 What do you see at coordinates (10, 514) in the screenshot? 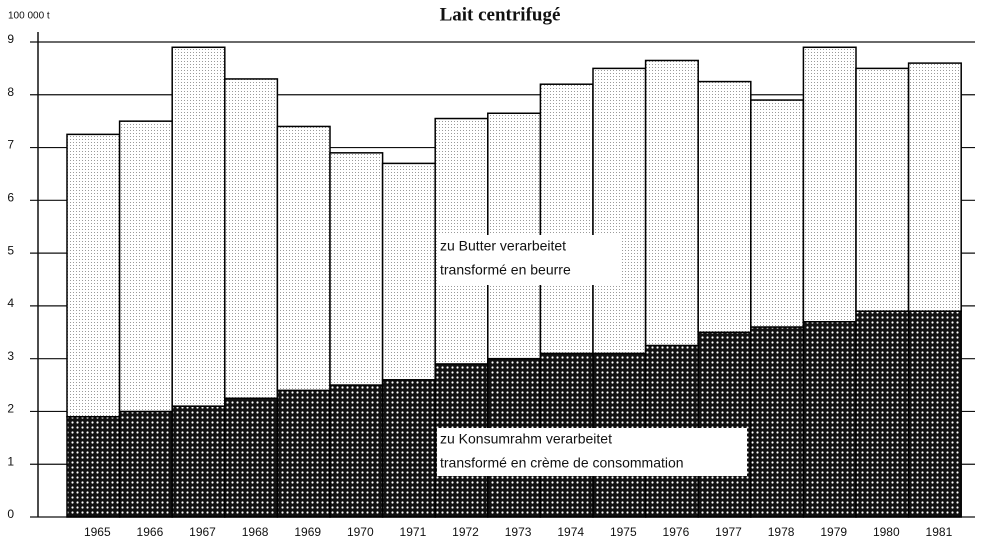
I see `y-tick-label: 0` at bounding box center [10, 514].